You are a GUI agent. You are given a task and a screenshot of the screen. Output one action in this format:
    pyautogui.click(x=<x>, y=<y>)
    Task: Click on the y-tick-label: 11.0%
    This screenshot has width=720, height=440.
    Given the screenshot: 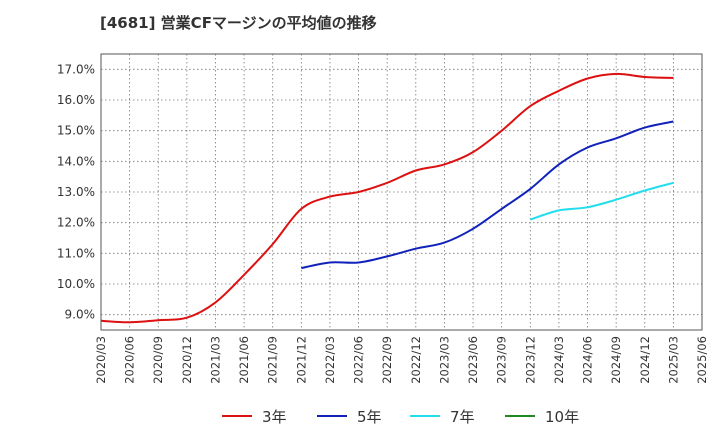 What is the action you would take?
    pyautogui.click(x=76, y=253)
    